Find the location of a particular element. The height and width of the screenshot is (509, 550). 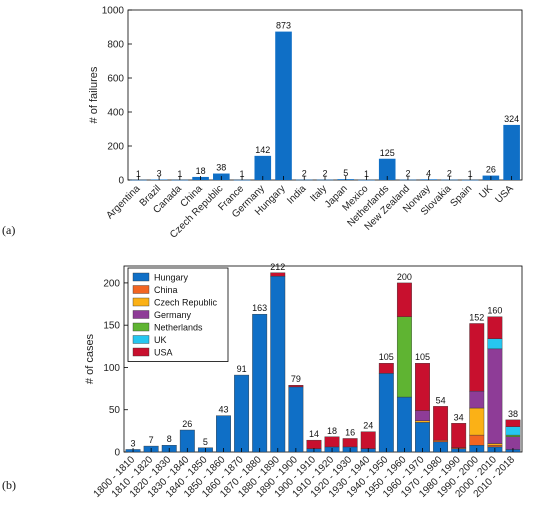

data-label: 163 is located at coordinates (259, 308).